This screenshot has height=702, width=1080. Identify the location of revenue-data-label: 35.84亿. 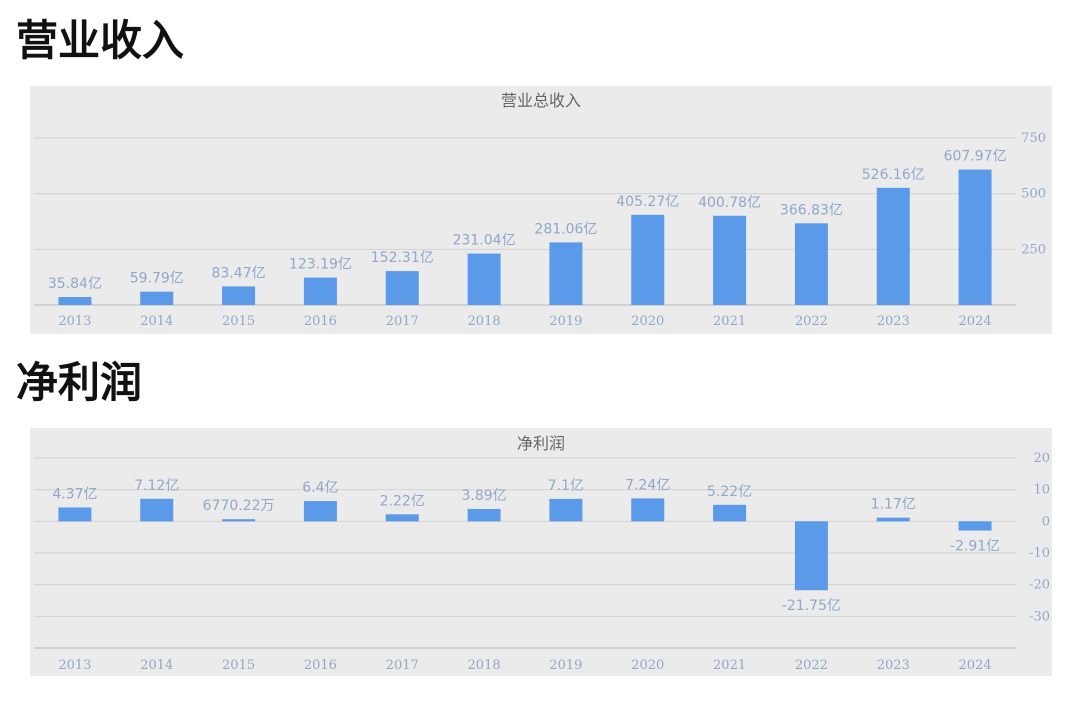
(75, 284).